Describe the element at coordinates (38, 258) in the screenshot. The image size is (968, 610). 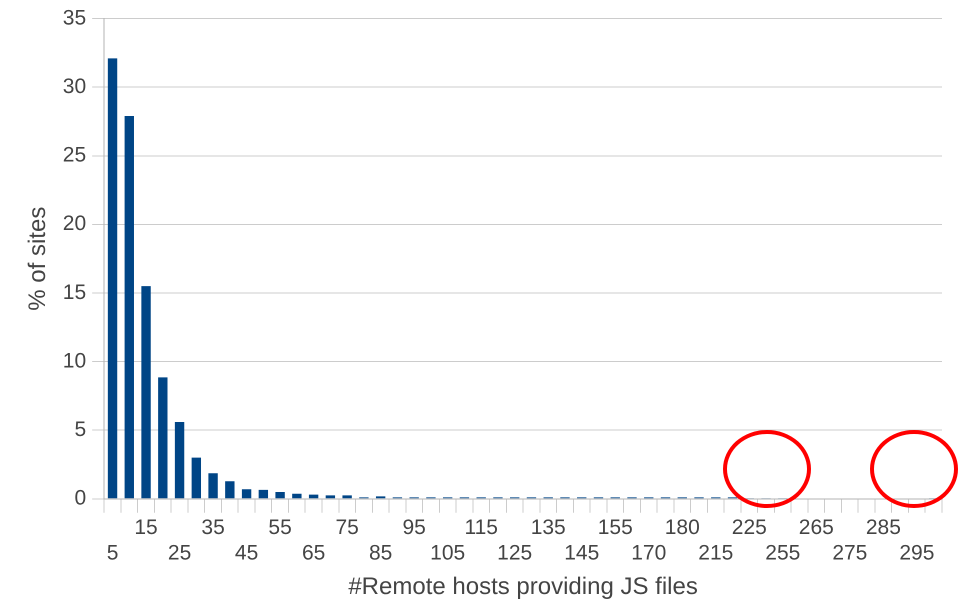
I see `y-axis-title: % of sites` at that location.